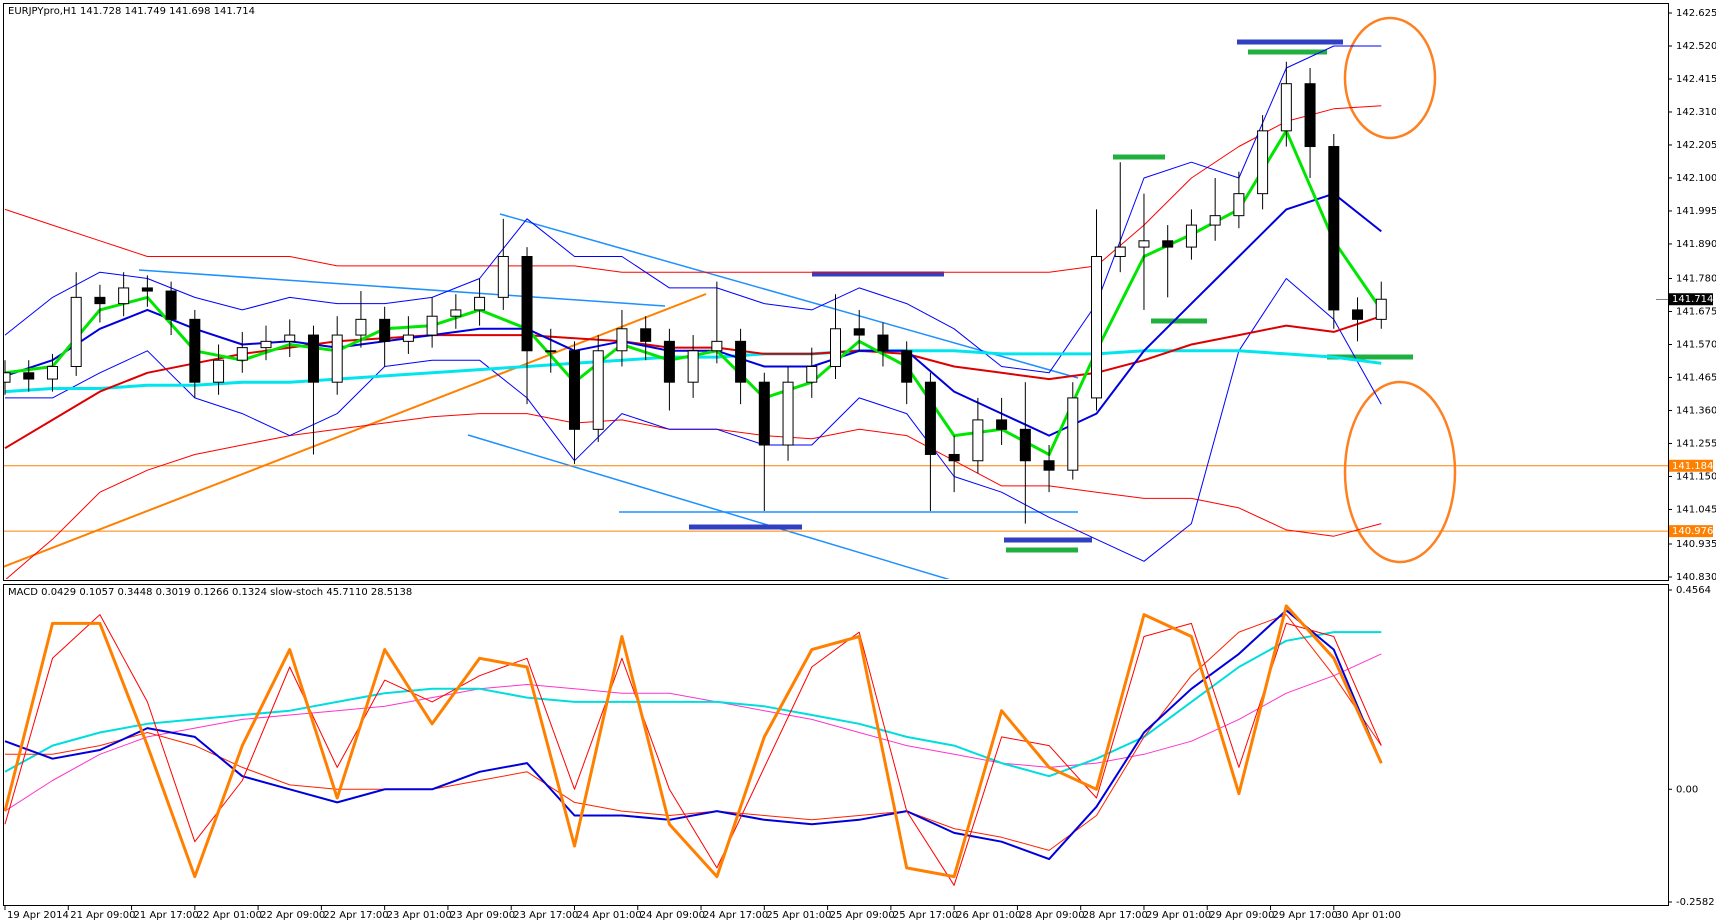  I want to click on last-price-label: 141.714, so click(1692, 299).